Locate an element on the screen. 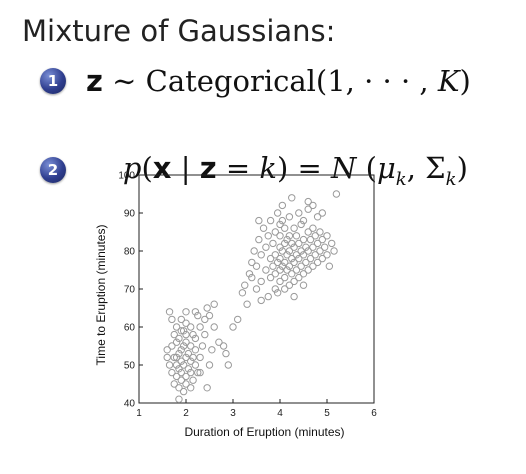 The image size is (526, 474). y-tick-label: 90 is located at coordinates (130, 214).